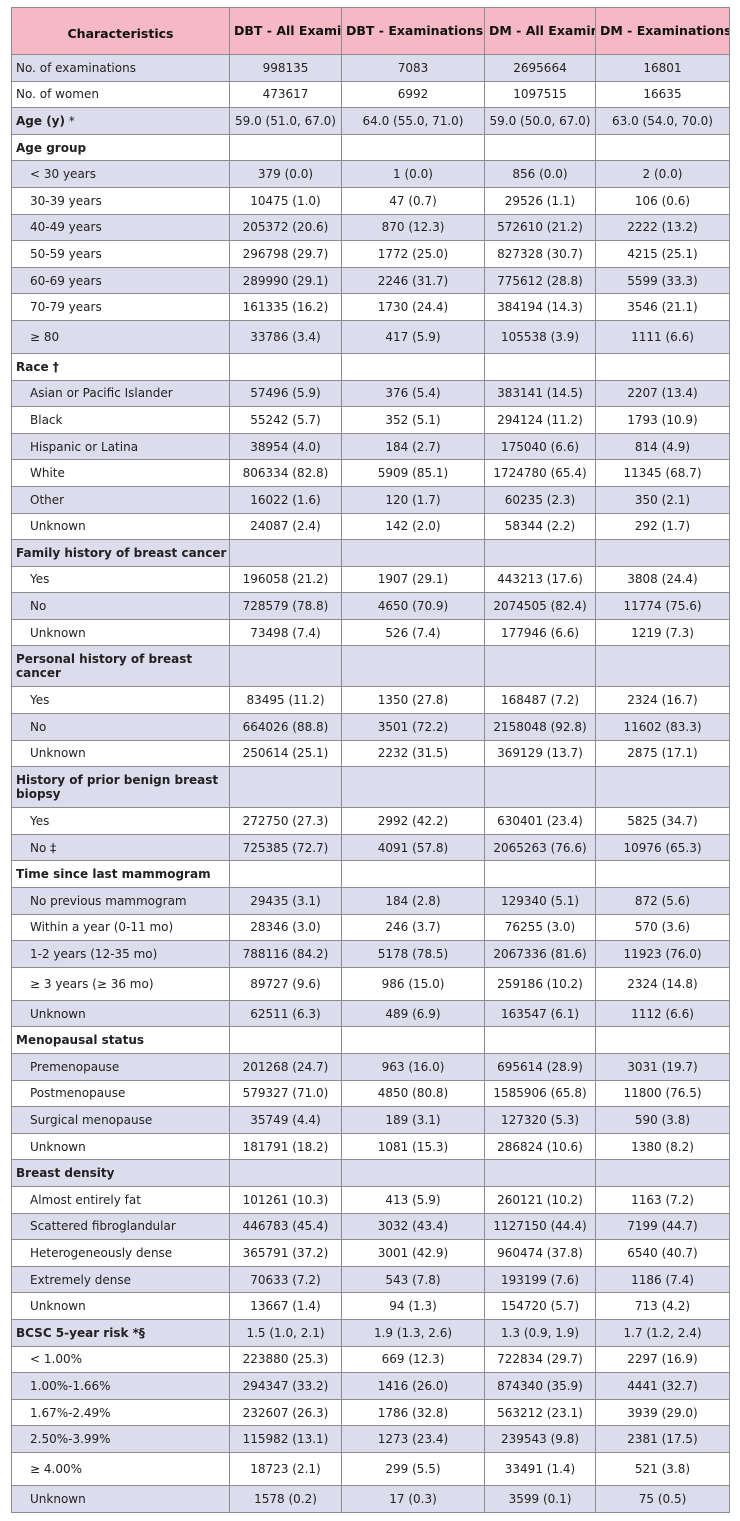 The image size is (740, 1521). What do you see at coordinates (85, 1199) in the screenshot?
I see `row-label-text: Almost entirely fat` at bounding box center [85, 1199].